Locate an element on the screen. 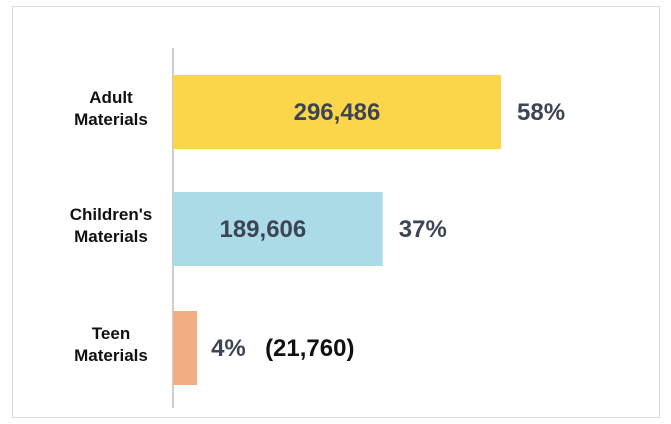 This screenshot has width=671, height=424. percent-label-0: 58% is located at coordinates (541, 112).